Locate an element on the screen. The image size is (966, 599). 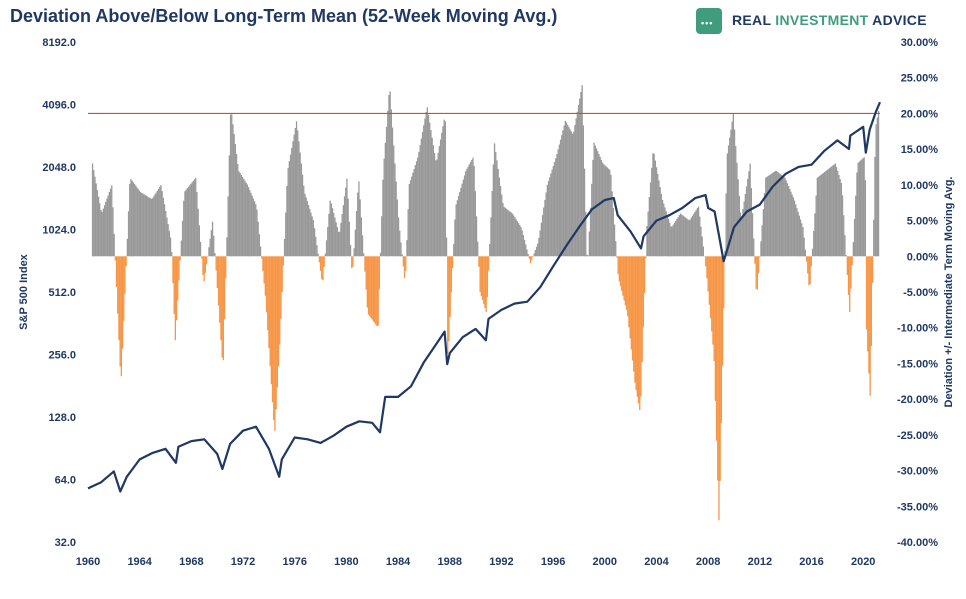
logo-text-accent: INVESTMENT is located at coordinates (822, 20).